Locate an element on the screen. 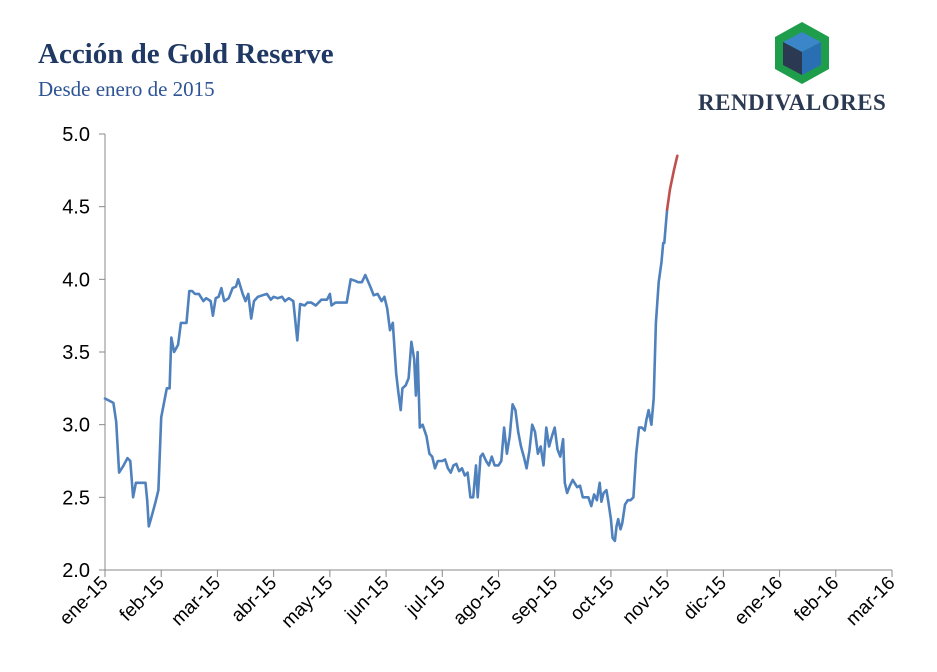 Image resolution: width=937 pixels, height=672 pixels. y-tick-label: 2.5 is located at coordinates (76, 498).